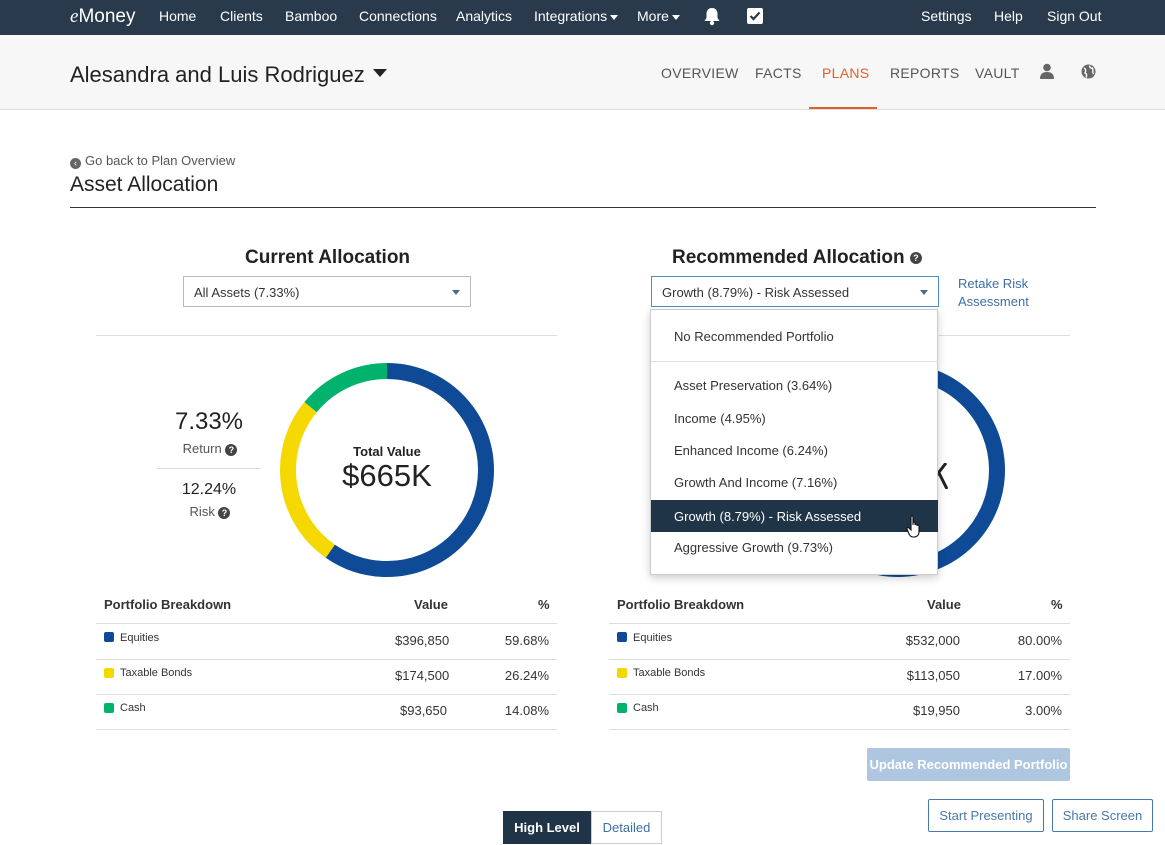 This screenshot has width=1165, height=845. Describe the element at coordinates (700, 73) in the screenshot. I see `tab-overview: OVERVIEW` at that location.